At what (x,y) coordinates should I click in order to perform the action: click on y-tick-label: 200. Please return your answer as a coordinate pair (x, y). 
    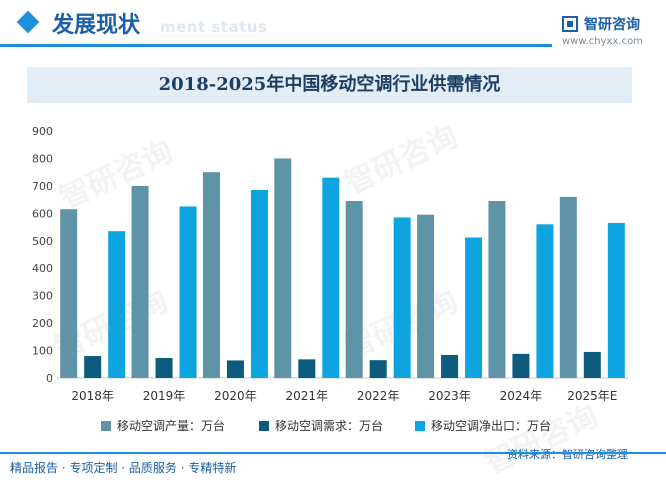
    Looking at the image, I should click on (42, 323).